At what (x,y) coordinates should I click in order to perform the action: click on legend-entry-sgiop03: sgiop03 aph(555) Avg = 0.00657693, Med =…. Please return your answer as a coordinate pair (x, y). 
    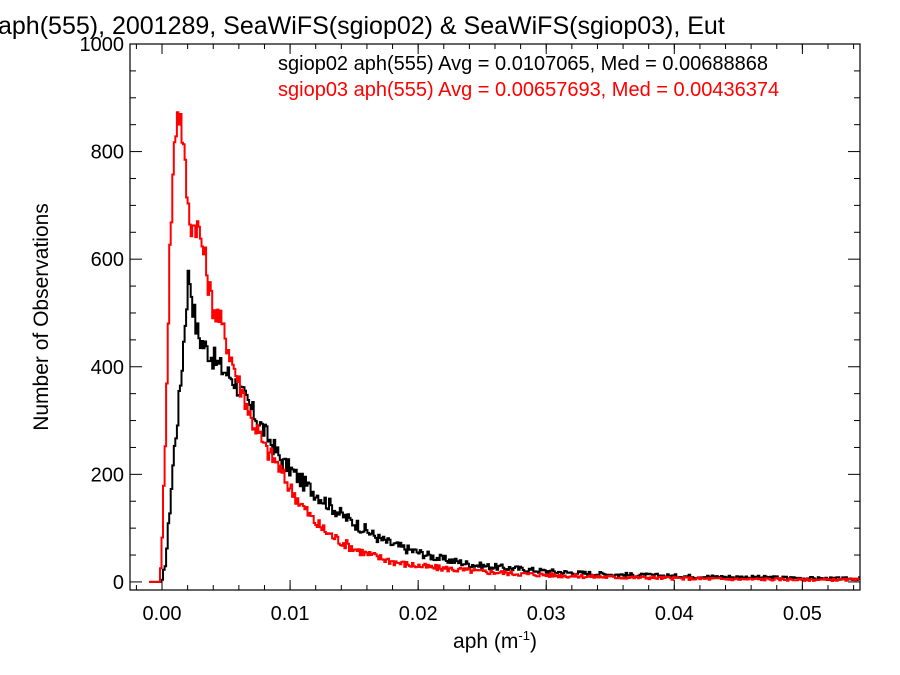
    Looking at the image, I should click on (528, 90).